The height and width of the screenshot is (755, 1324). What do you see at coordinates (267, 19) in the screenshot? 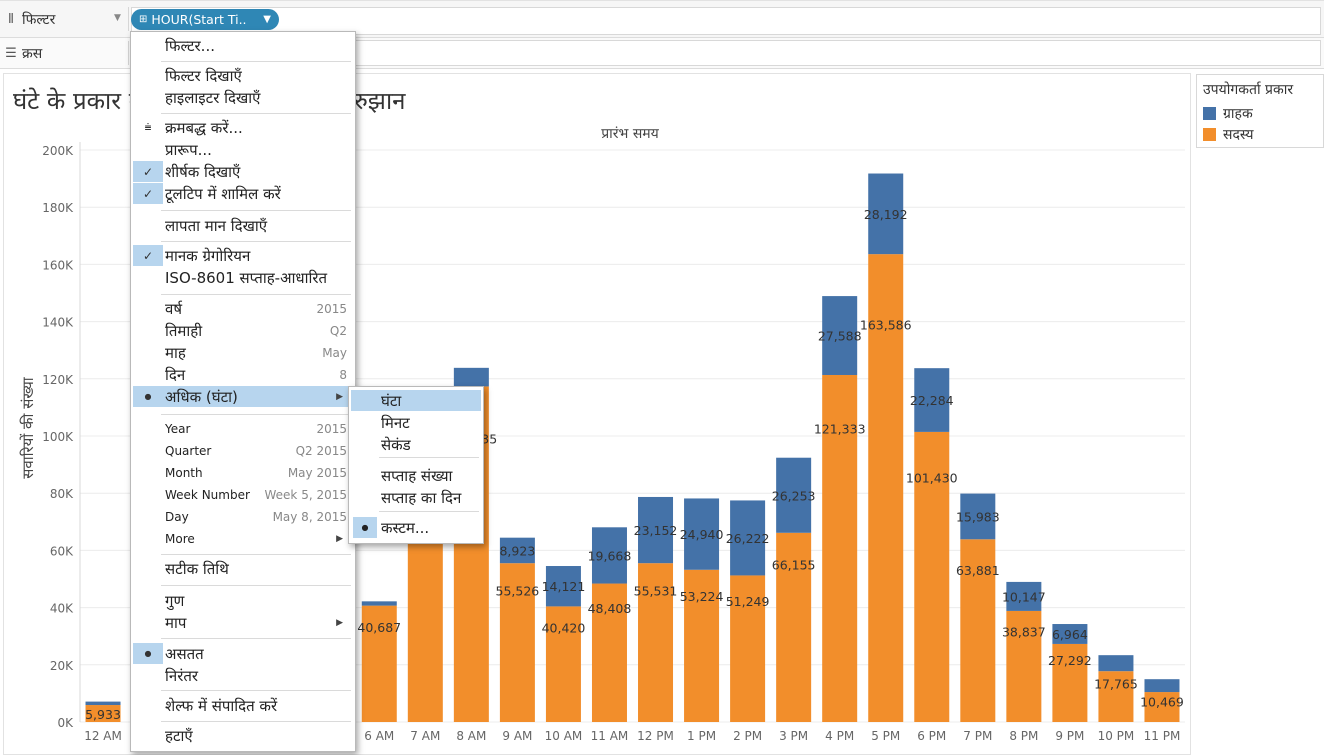
I see `pill-dropdown-icon: ▼` at bounding box center [267, 19].